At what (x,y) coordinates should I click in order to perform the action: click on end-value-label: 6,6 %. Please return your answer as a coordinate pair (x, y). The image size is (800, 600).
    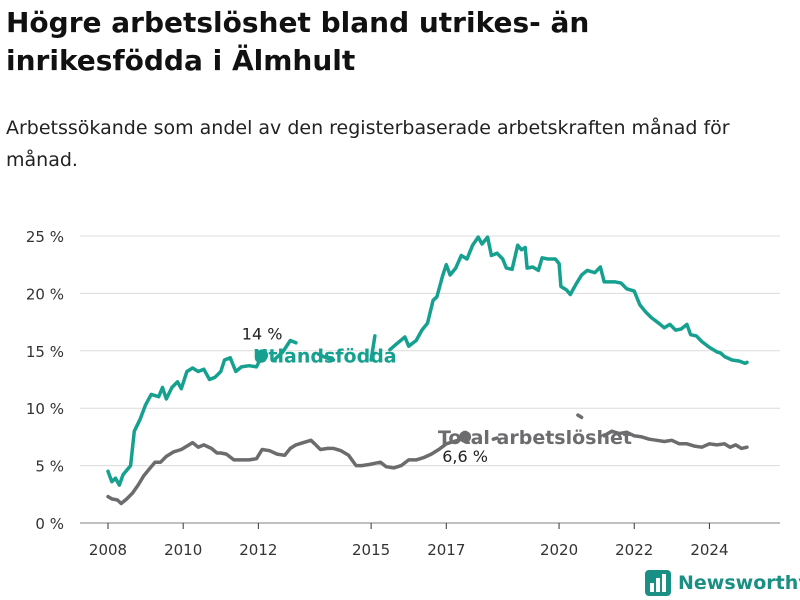
    Looking at the image, I should click on (465, 456).